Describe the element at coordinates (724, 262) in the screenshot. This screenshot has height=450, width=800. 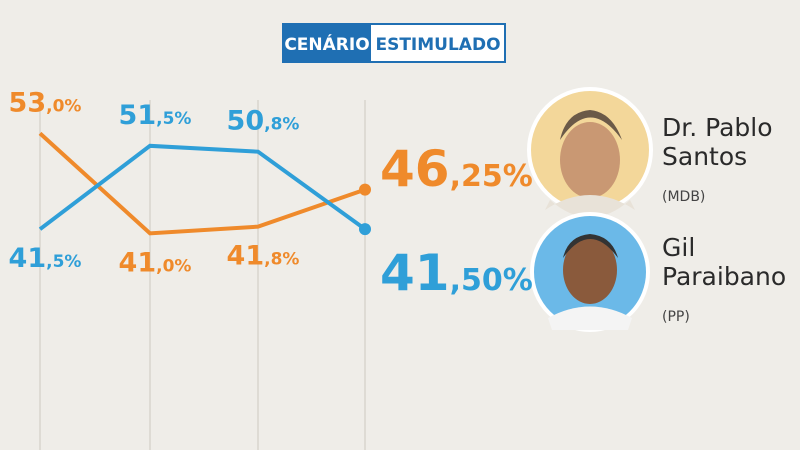
I see `legend-name: Gil Paraibano` at that location.